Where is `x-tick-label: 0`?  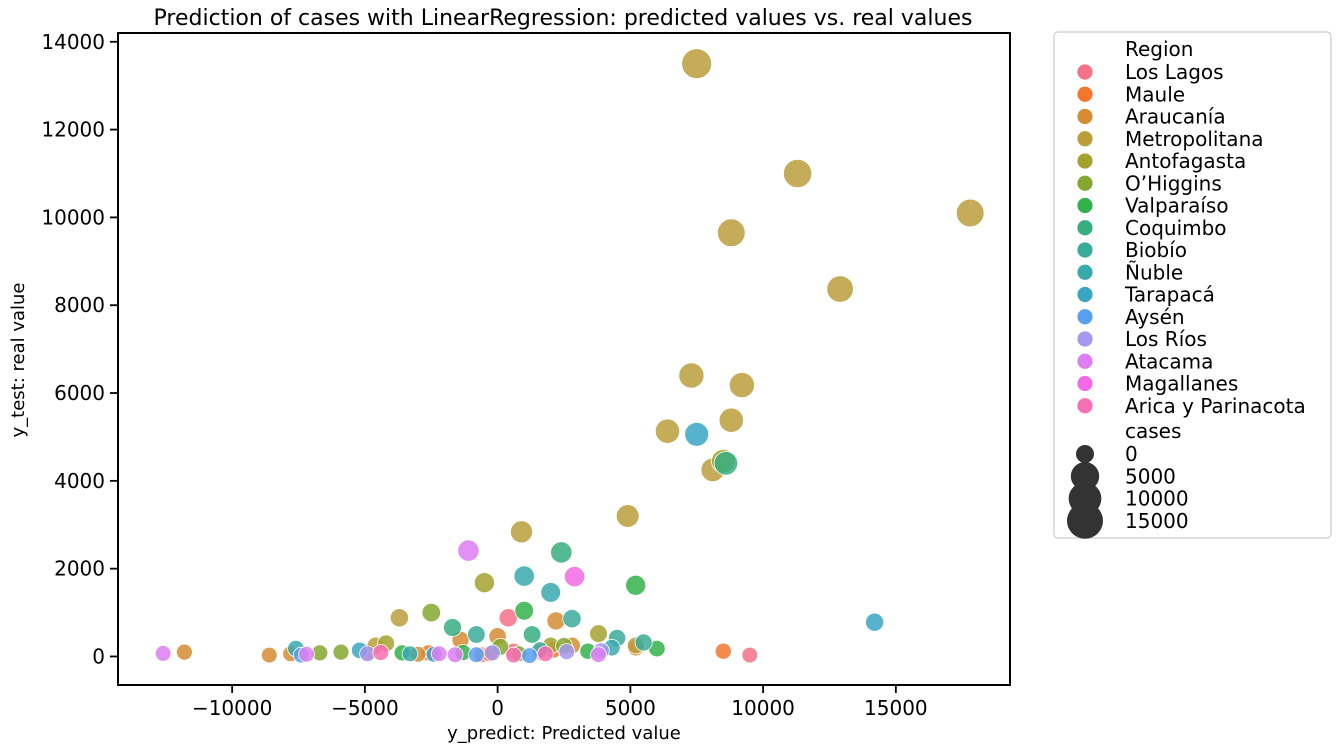 x-tick-label: 0 is located at coordinates (497, 708).